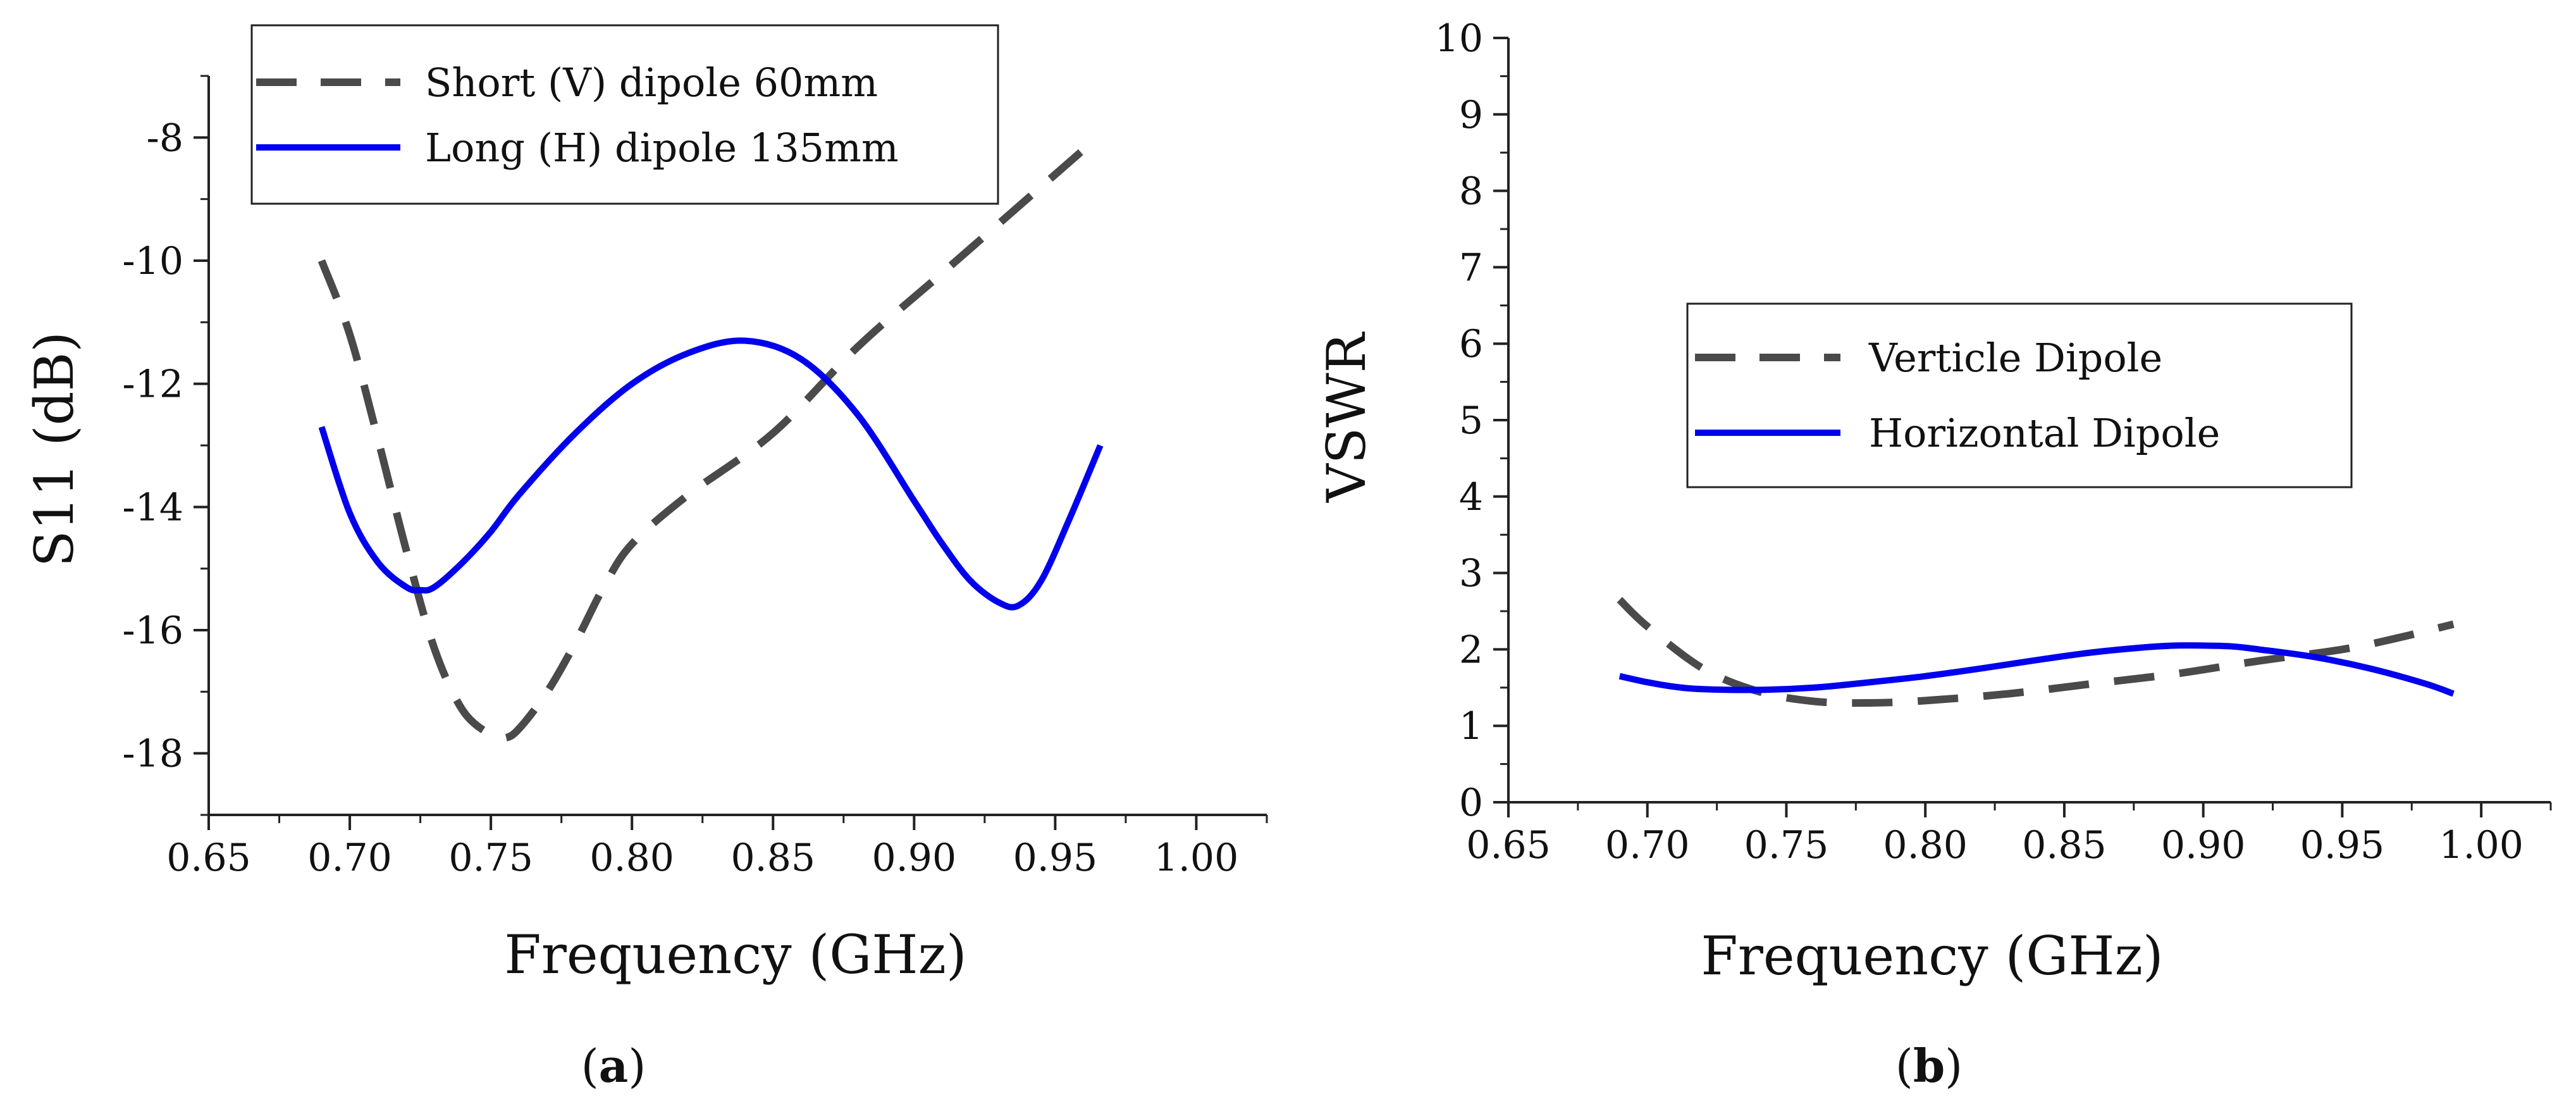  I want to click on panel-a-y-tick-label: -10, so click(152, 261).